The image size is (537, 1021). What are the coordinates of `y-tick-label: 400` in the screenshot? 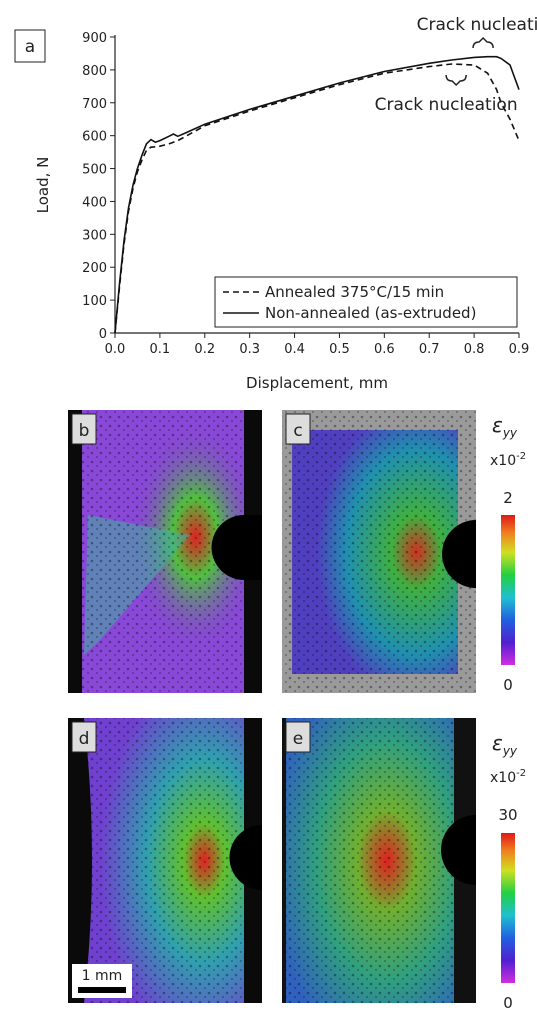 It's located at (94, 202).